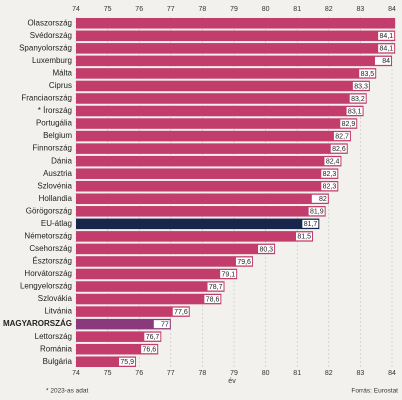 The height and width of the screenshot is (400, 402). I want to click on x-tick-label-bottom: 78, so click(203, 373).